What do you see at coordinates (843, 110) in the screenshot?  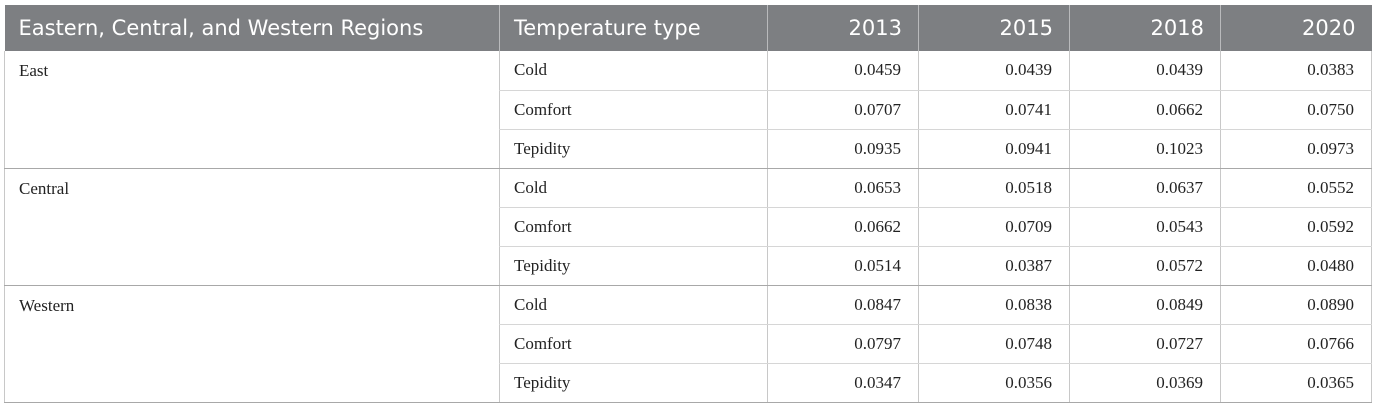 I see `value-cell: 0.0707` at bounding box center [843, 110].